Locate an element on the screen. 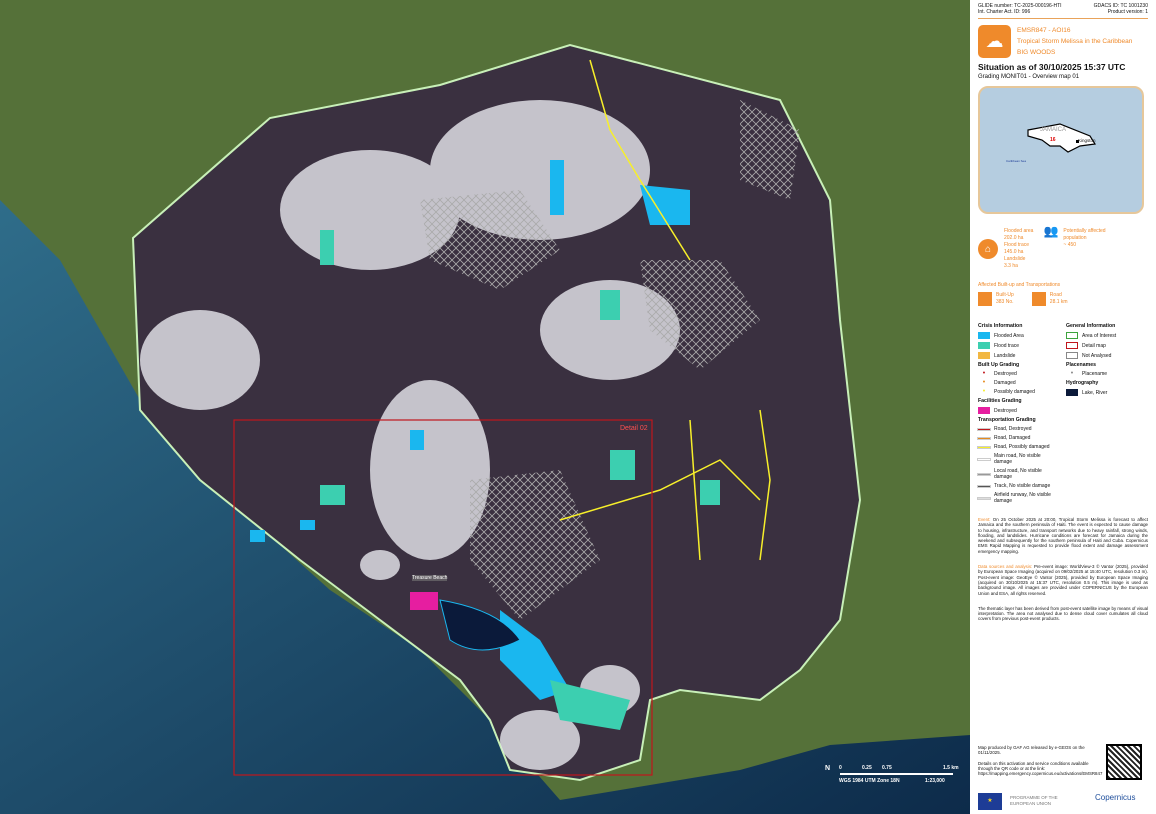  legend-label: Road, Damaged is located at coordinates (1012, 438).